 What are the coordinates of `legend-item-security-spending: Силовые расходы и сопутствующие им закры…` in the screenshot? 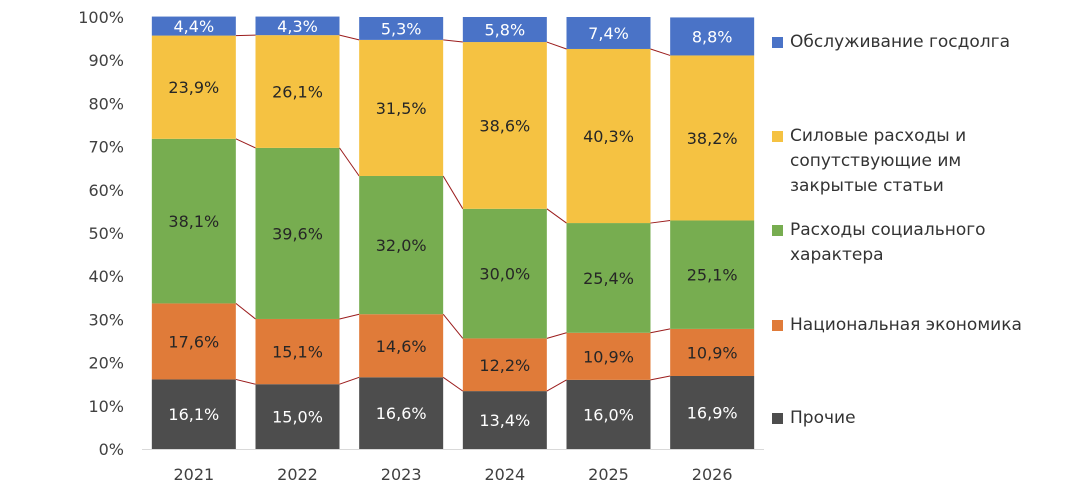 It's located at (878, 161).